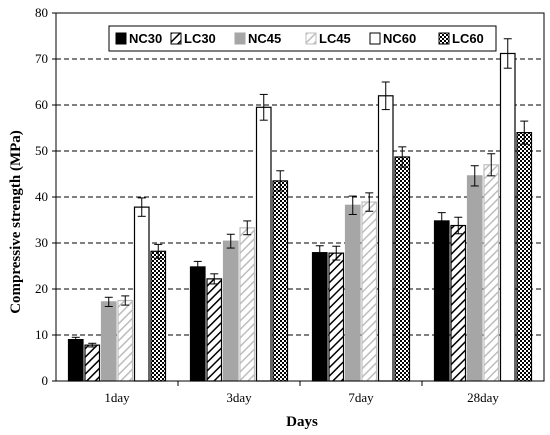 Image resolution: width=550 pixels, height=435 pixels. What do you see at coordinates (108, 341) in the screenshot?
I see `bar-nc45-1day` at bounding box center [108, 341].